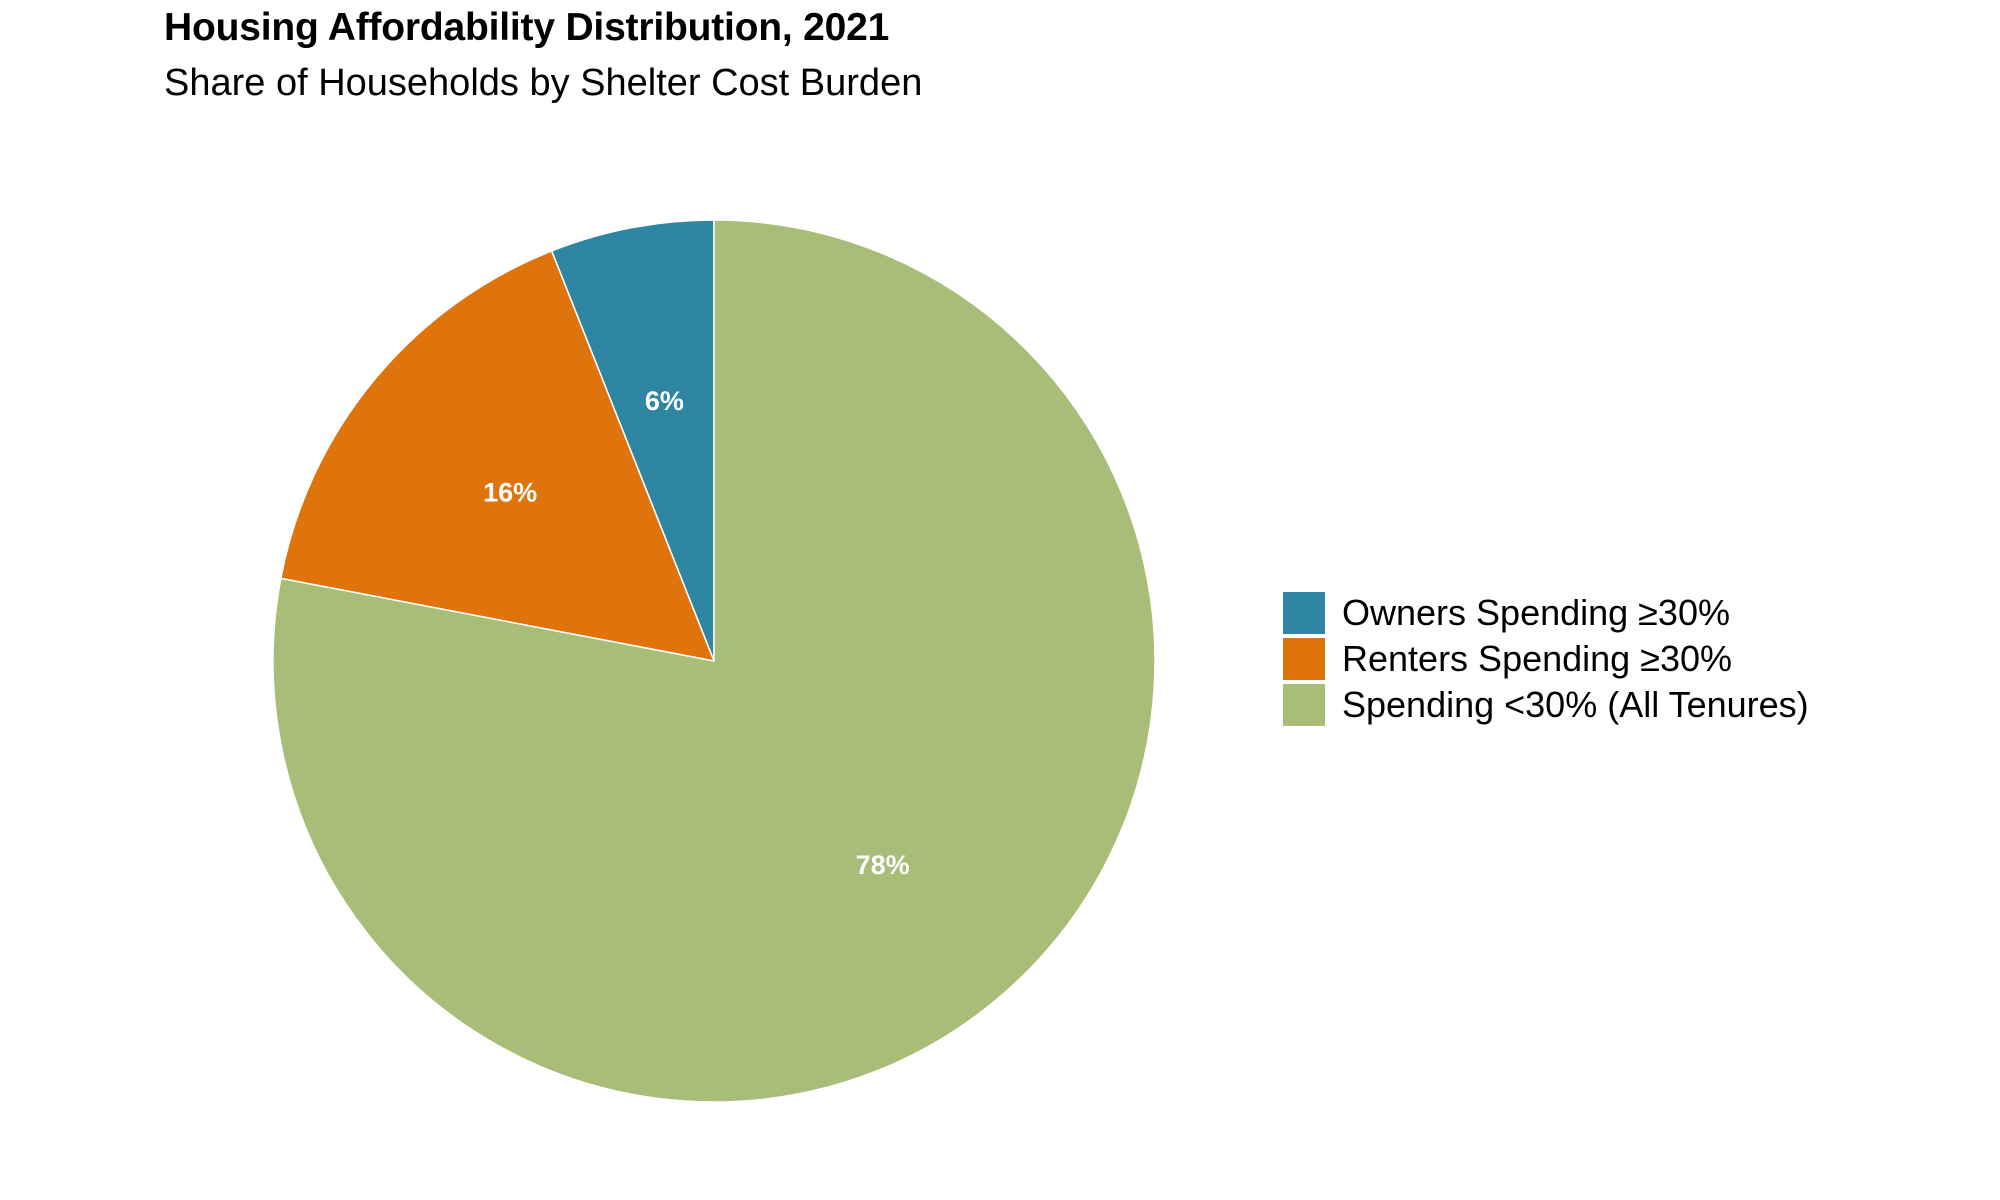 The height and width of the screenshot is (1200, 2000). I want to click on slice-label-owners: 6%, so click(664, 401).